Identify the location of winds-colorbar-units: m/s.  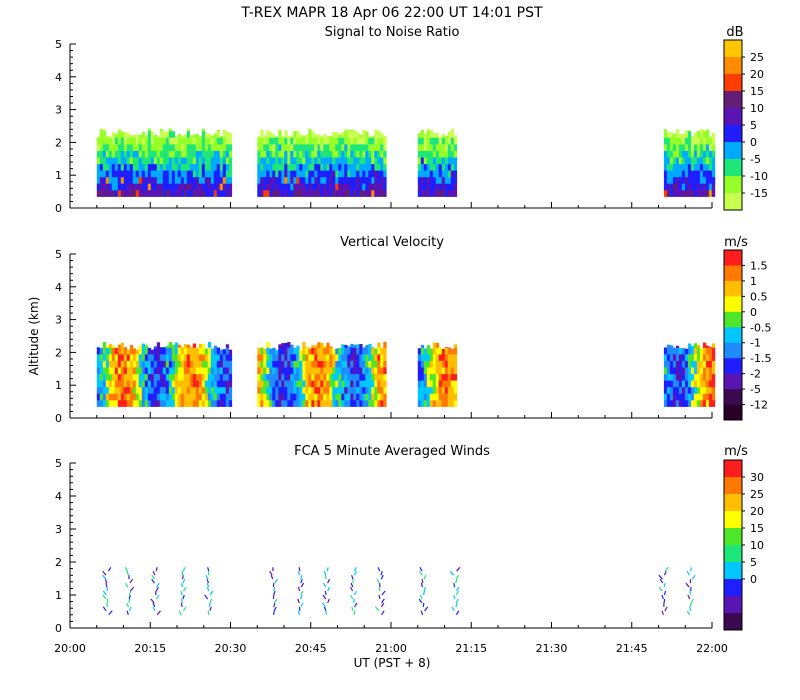
(736, 451).